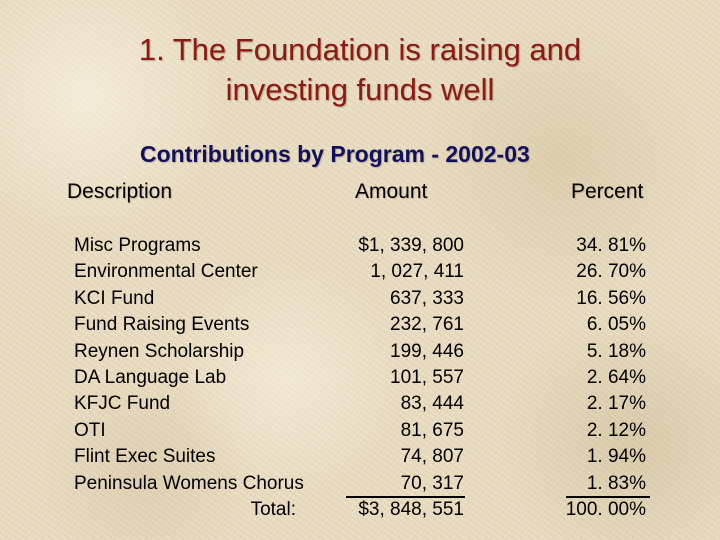 This screenshot has width=720, height=540. Describe the element at coordinates (616, 483) in the screenshot. I see `row-percent: 1. 83%` at that location.